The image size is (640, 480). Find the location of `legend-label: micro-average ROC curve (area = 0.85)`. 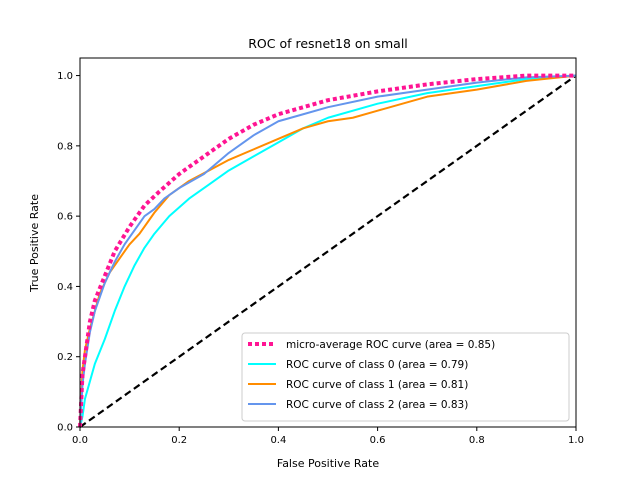

legend-label: micro-average ROC curve (area = 0.85) is located at coordinates (390, 345).